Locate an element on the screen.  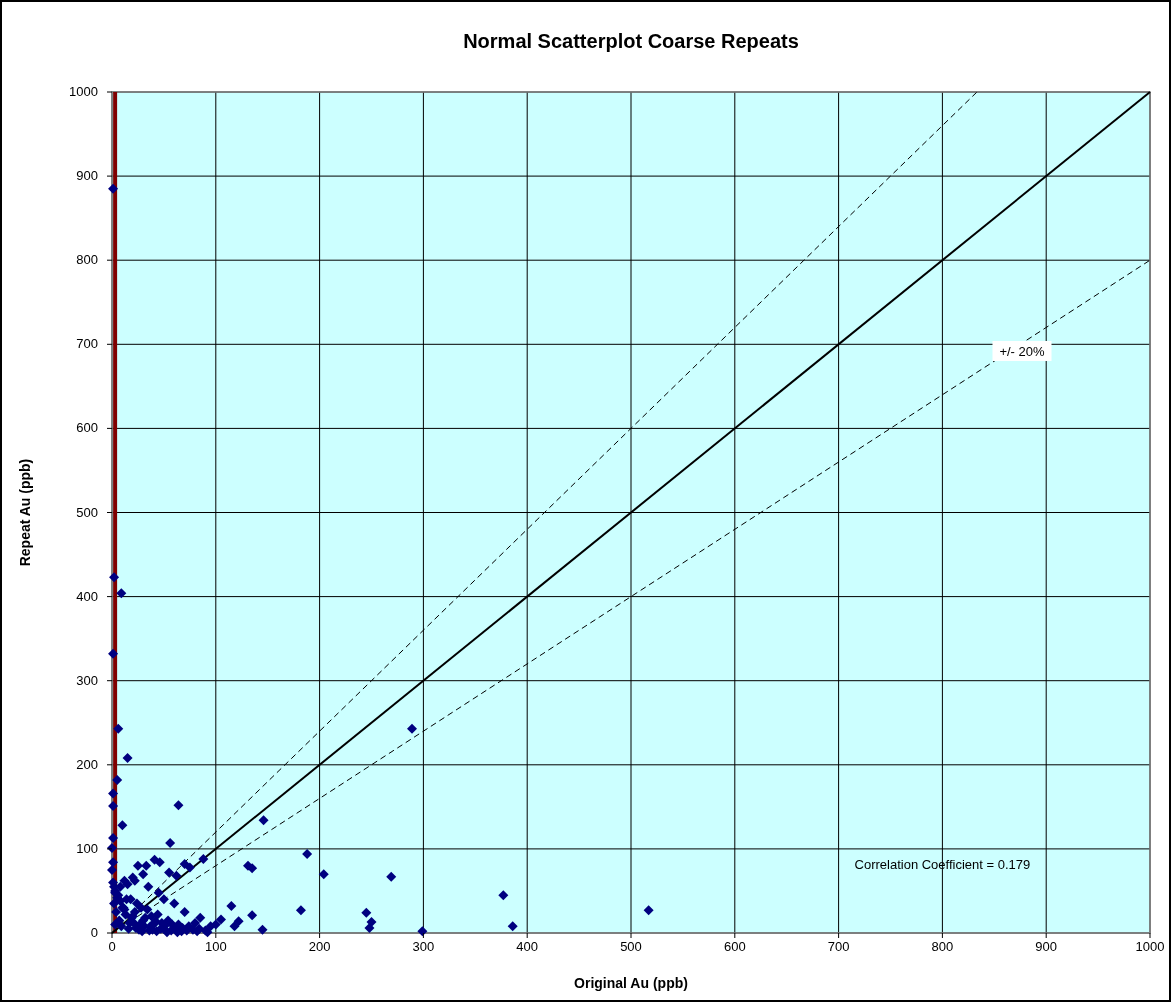
annotation: +/- 20% is located at coordinates (1022, 351).